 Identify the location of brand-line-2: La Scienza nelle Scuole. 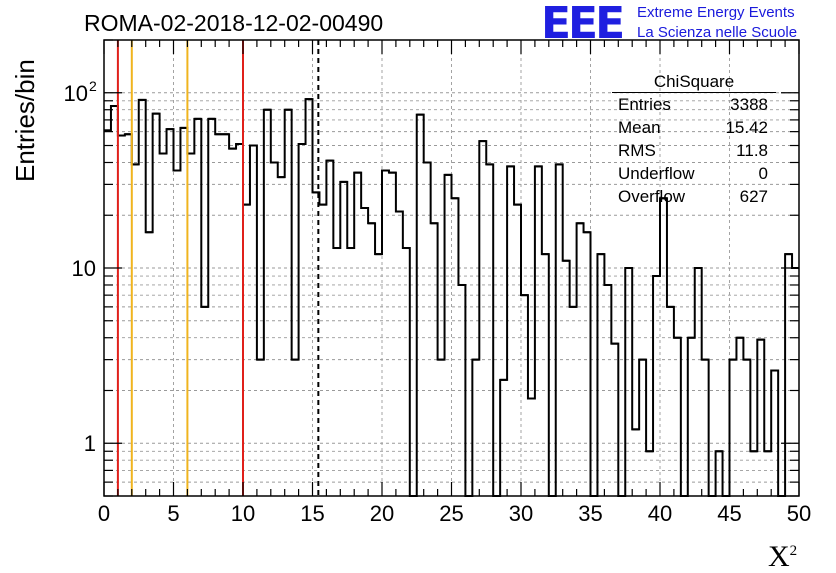
(717, 32).